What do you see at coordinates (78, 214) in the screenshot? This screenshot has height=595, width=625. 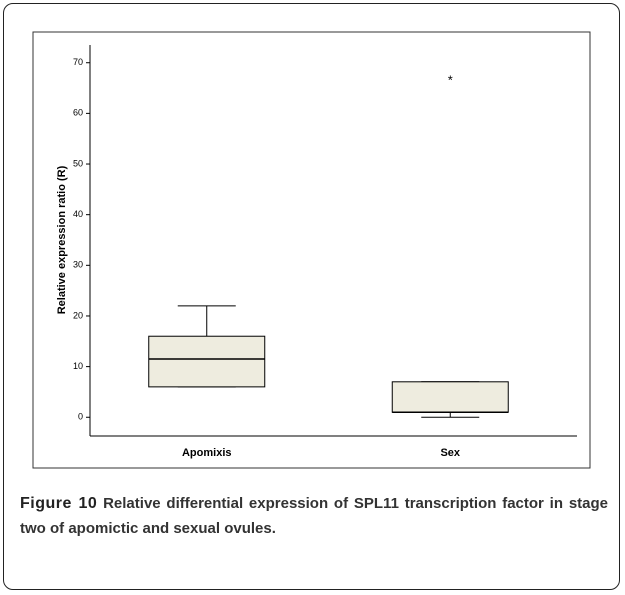 I see `y-tick-label: 40` at bounding box center [78, 214].